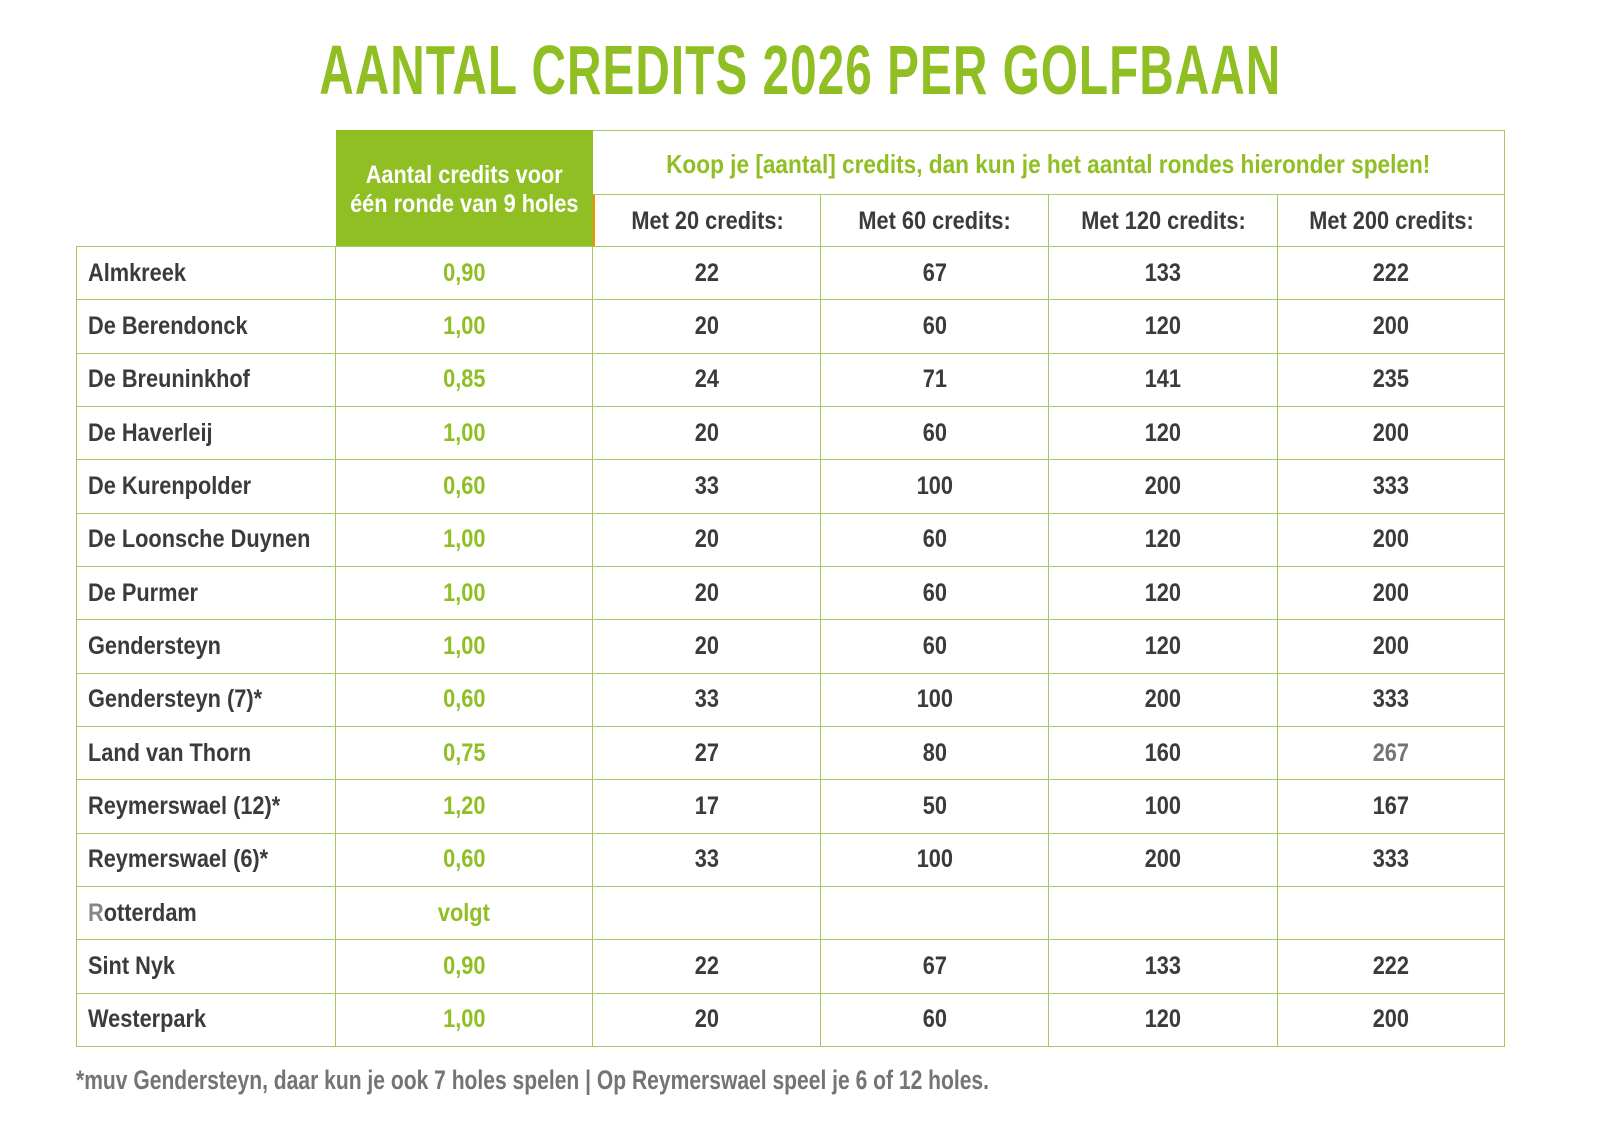 The height and width of the screenshot is (1128, 1600). What do you see at coordinates (96, 912) in the screenshot?
I see `course-name-first-letter: R` at bounding box center [96, 912].